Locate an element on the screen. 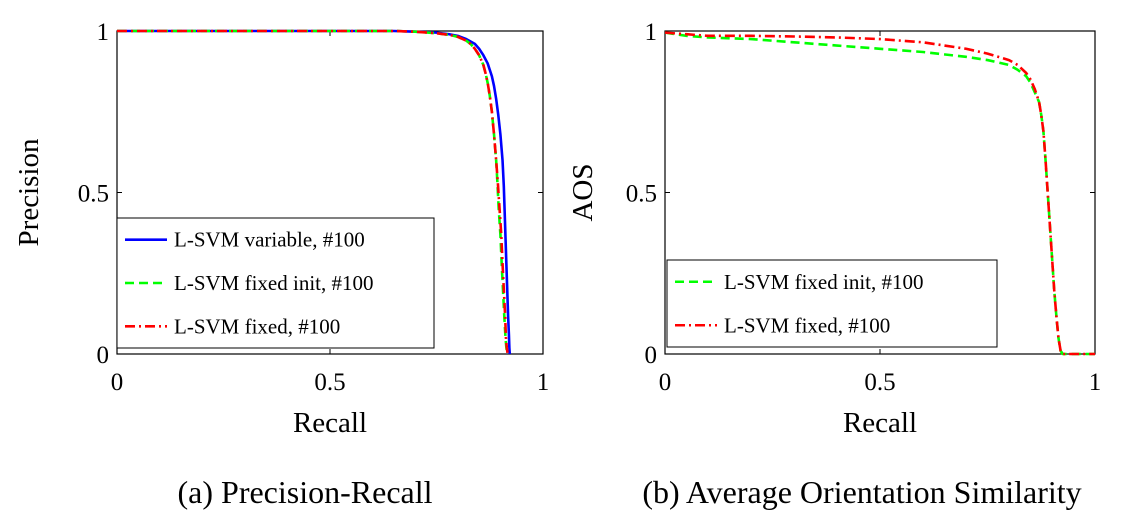 This screenshot has width=1142, height=524. caption: (b) Average Orientation Similarity is located at coordinates (861, 492).